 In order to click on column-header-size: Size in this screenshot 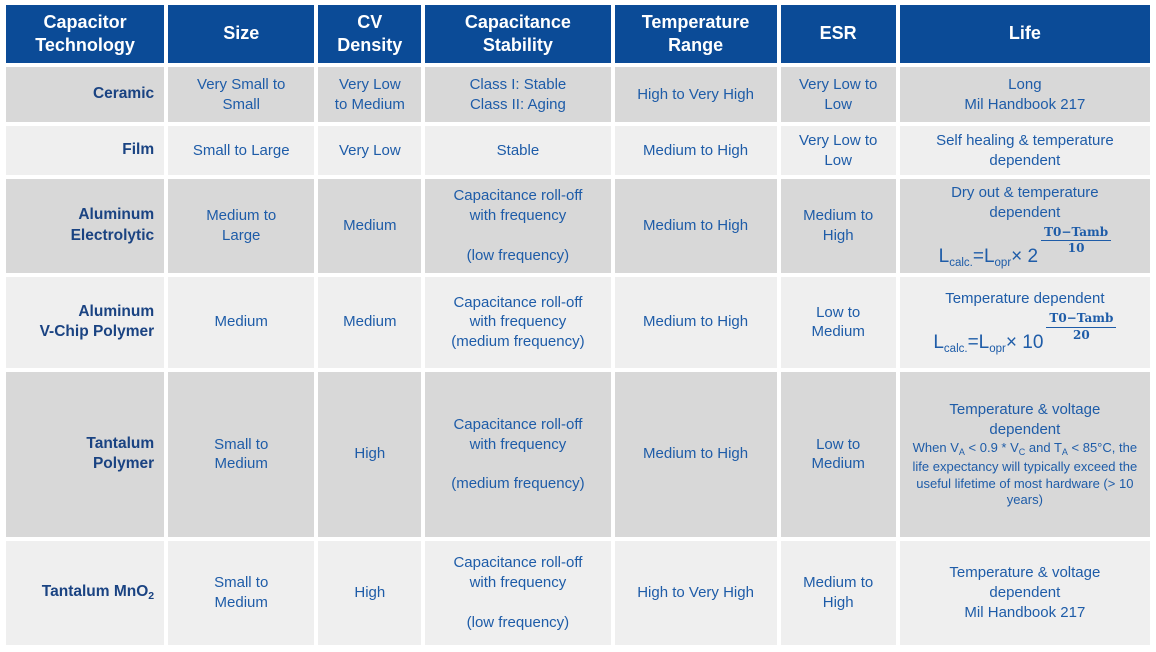, I will do `click(241, 34)`.